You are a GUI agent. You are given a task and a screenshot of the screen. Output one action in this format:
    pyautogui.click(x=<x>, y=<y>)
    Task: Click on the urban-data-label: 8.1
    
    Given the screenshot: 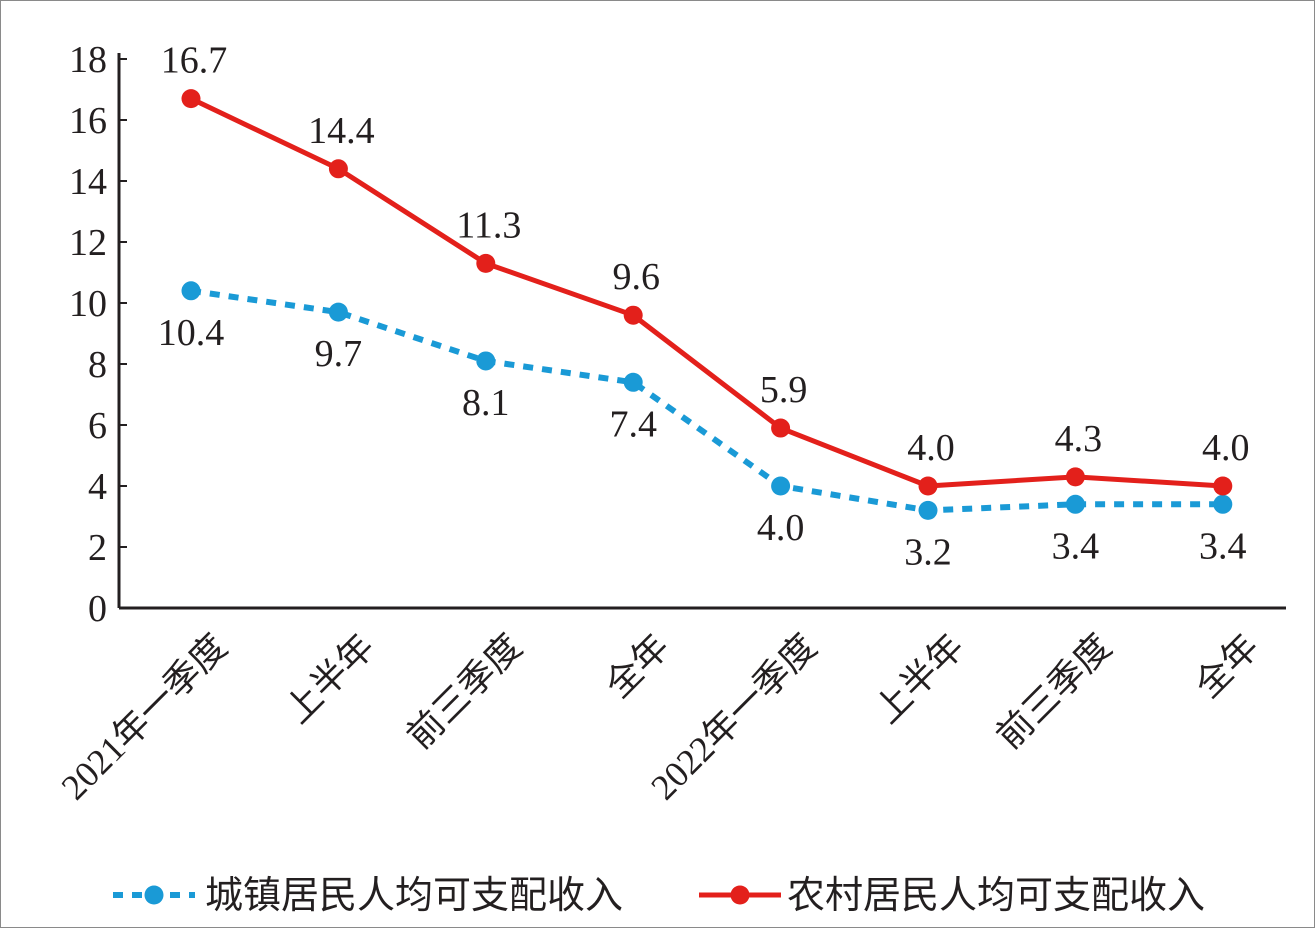 What is the action you would take?
    pyautogui.click(x=486, y=403)
    